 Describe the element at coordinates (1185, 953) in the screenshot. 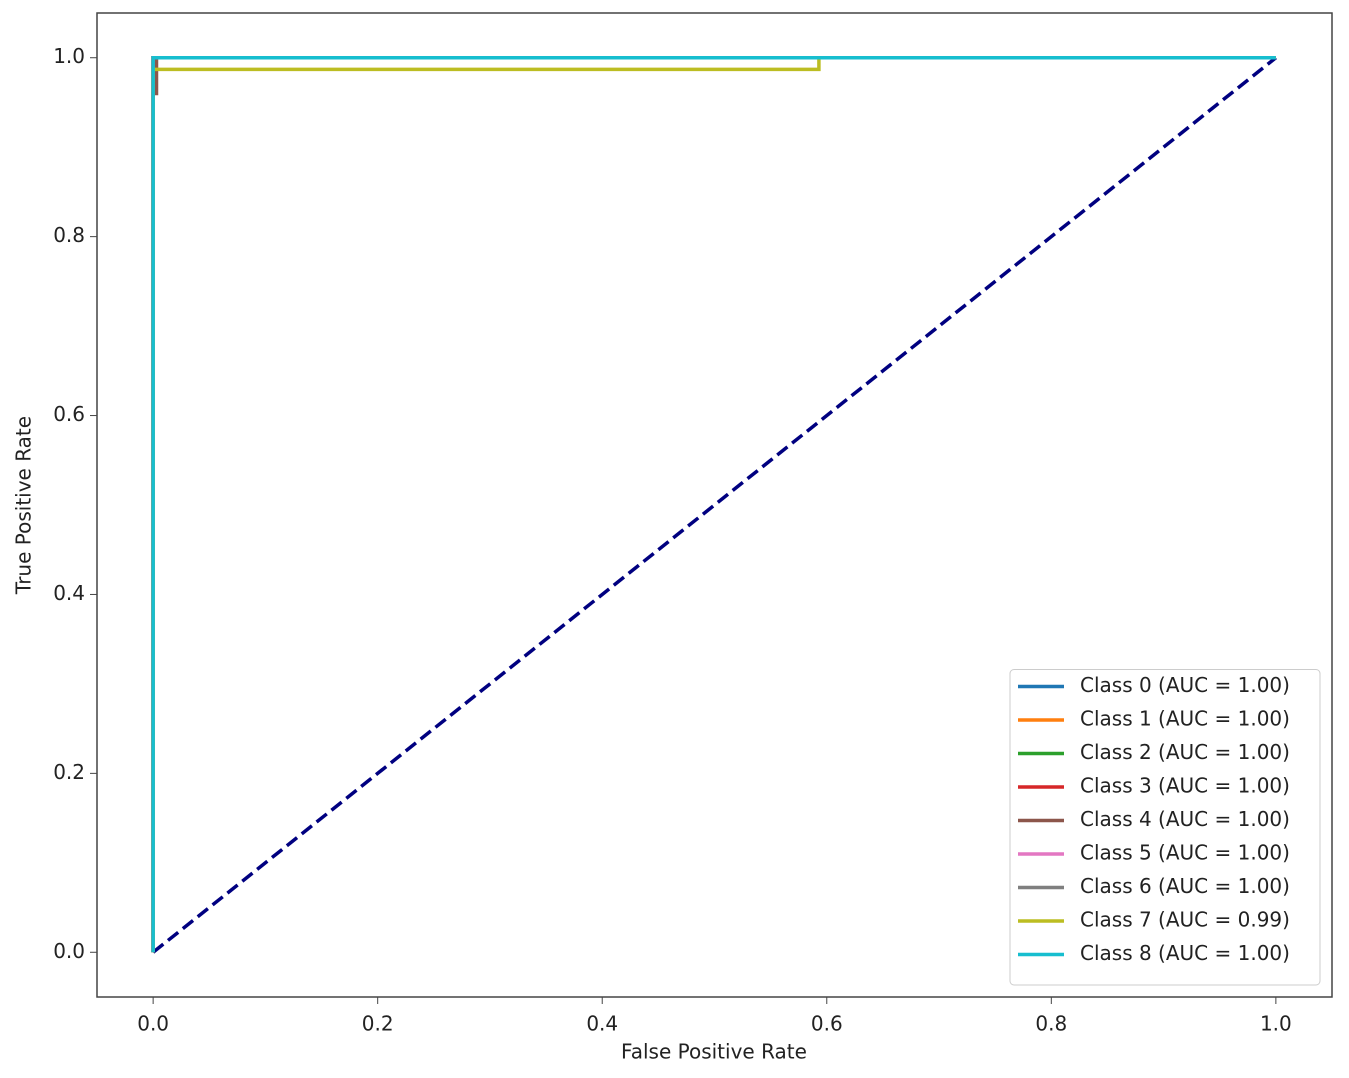

I see `legend-label: Class 8 (AUC = 1.00)` at that location.